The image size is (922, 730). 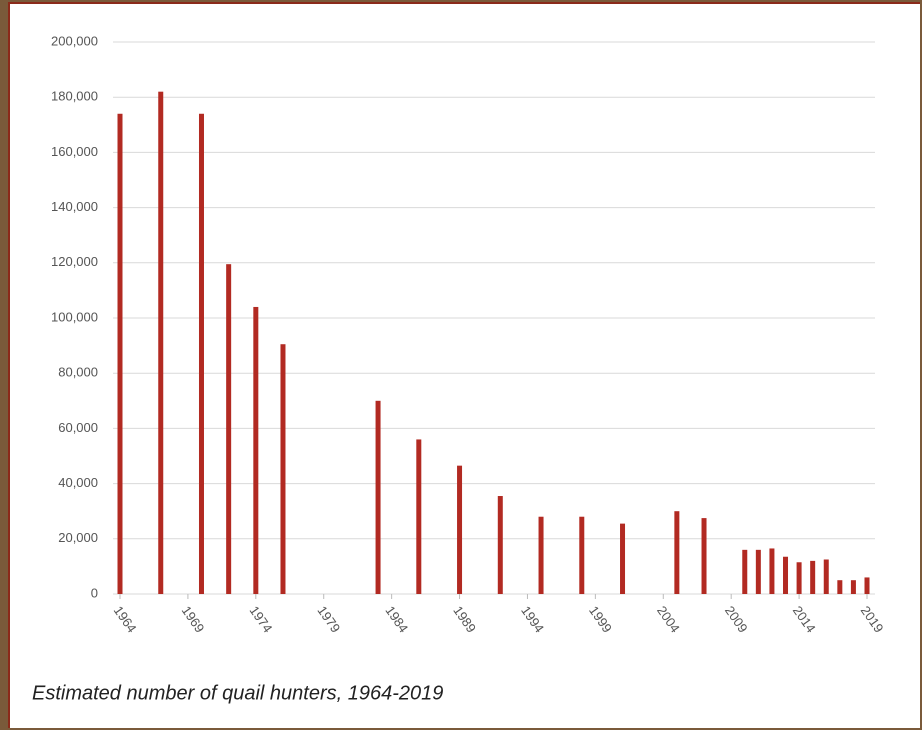 I want to click on x-tick-label: 1964, so click(x=125, y=619).